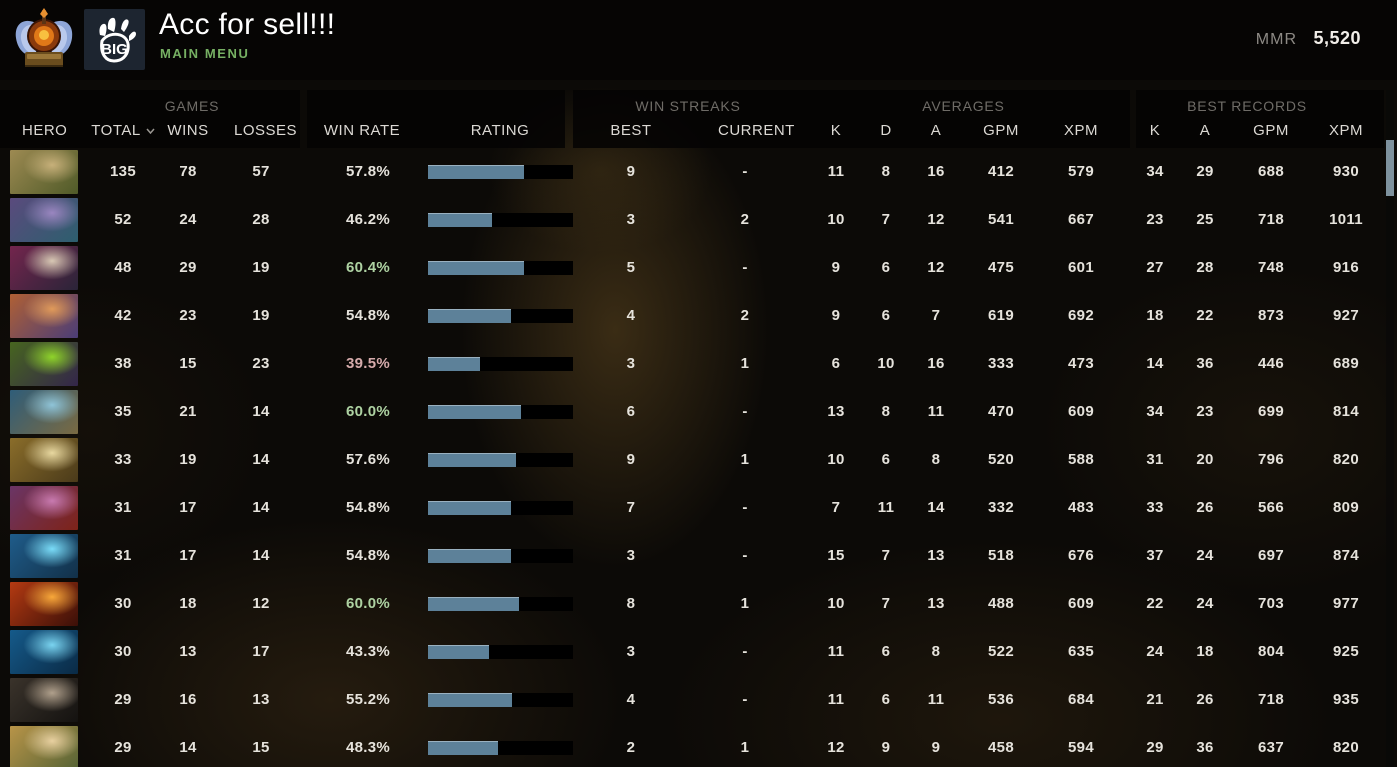  What do you see at coordinates (698, 508) in the screenshot?
I see `table-row: 31 17 14 54.8% 7 - 7 11 14 332 483 33 26 566 809` at bounding box center [698, 508].